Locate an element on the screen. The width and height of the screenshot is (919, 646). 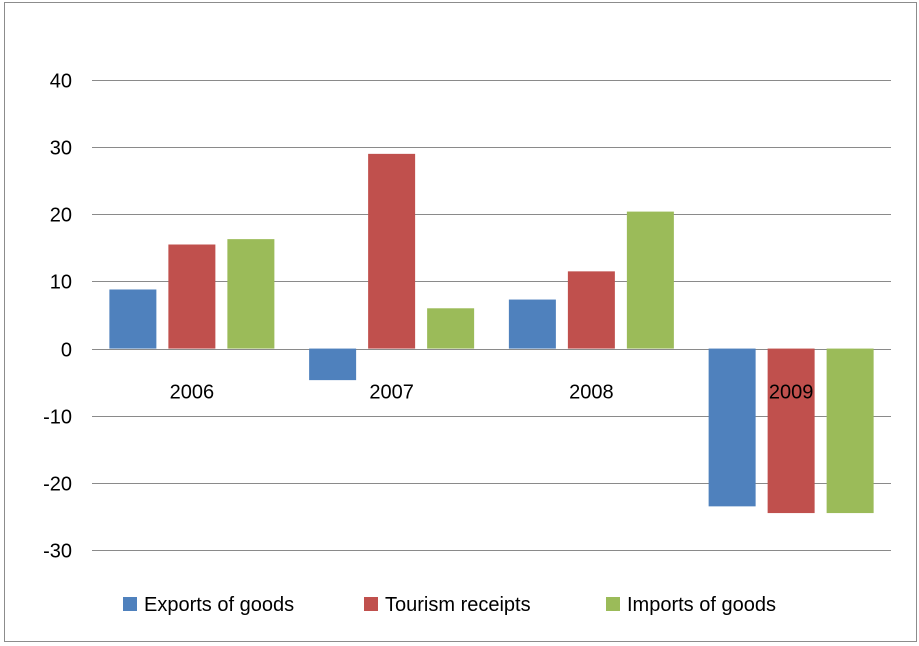
x-category-label: 2006 is located at coordinates (192, 393).